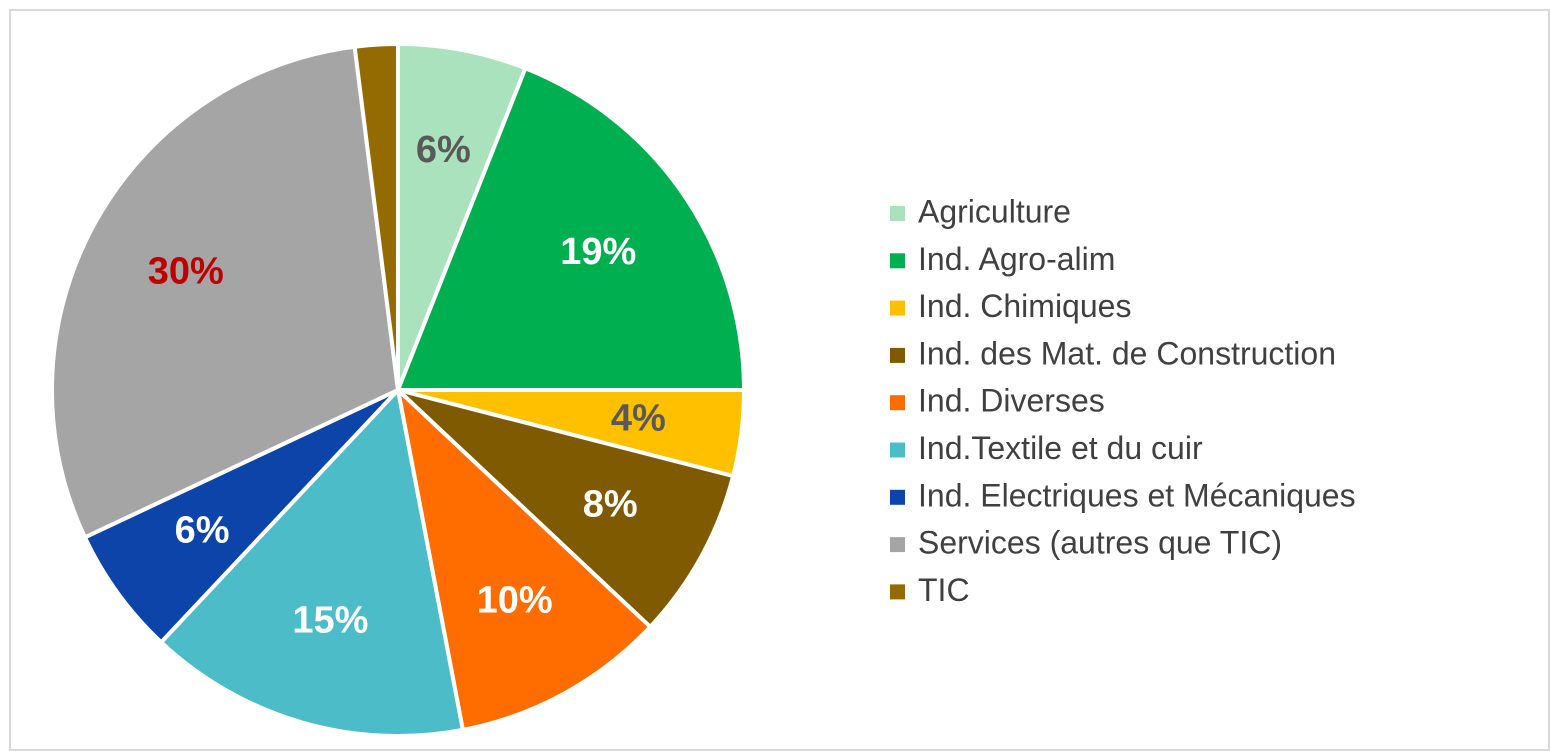  Describe the element at coordinates (1024, 306) in the screenshot. I see `legend-label: Ind. Chimiques` at that location.